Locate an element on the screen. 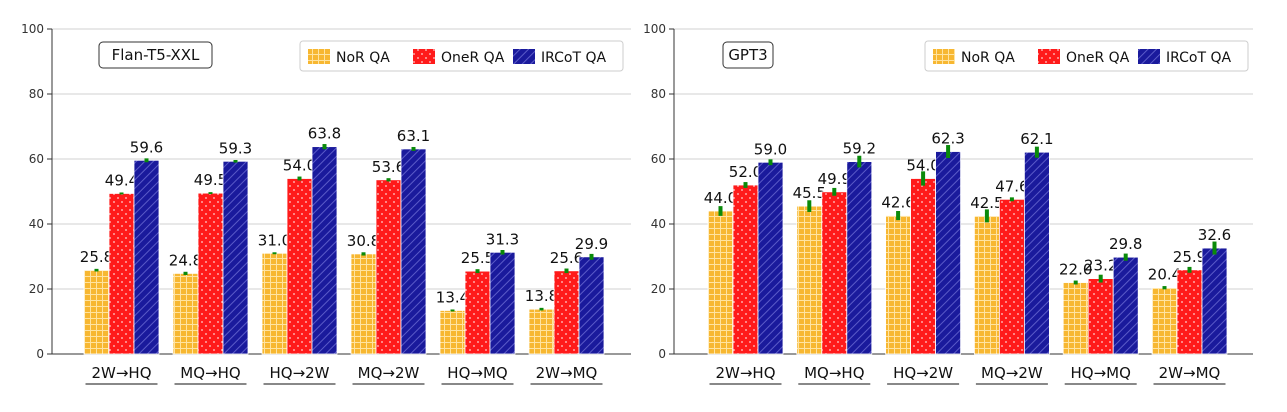 The image size is (1287, 412). data-label: 22.0 is located at coordinates (1075, 270).